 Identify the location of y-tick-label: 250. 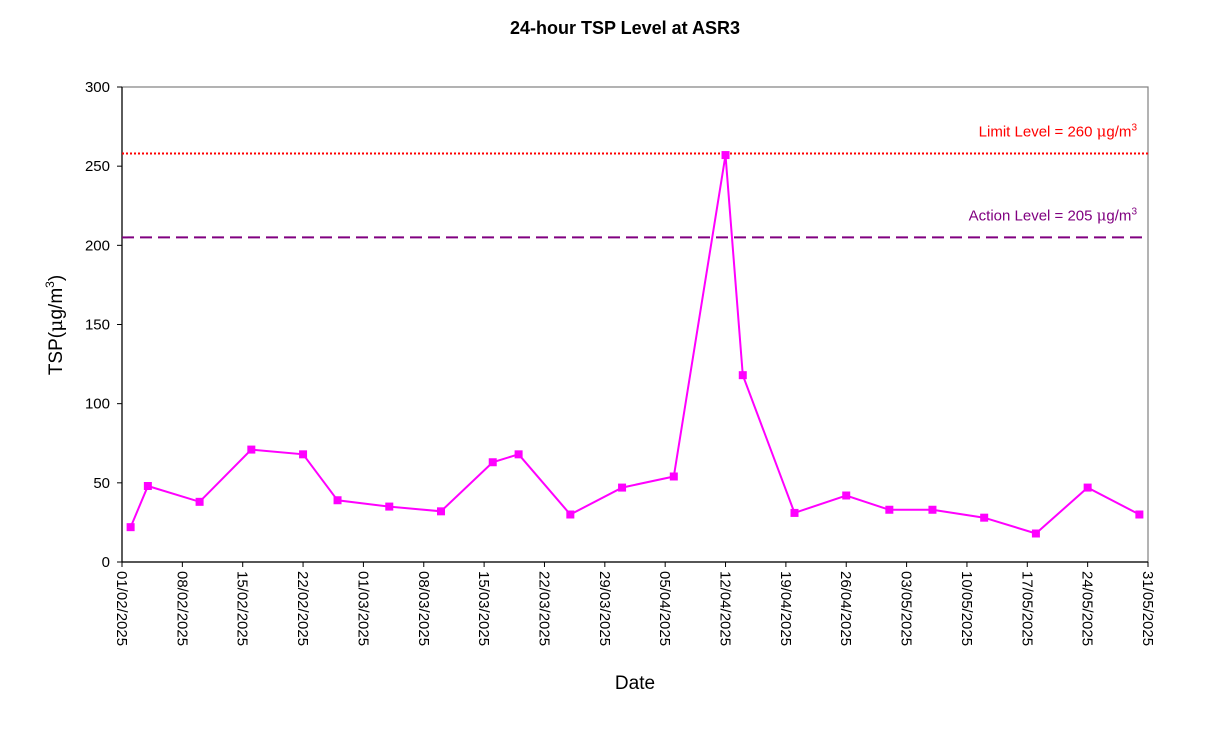
(97, 166).